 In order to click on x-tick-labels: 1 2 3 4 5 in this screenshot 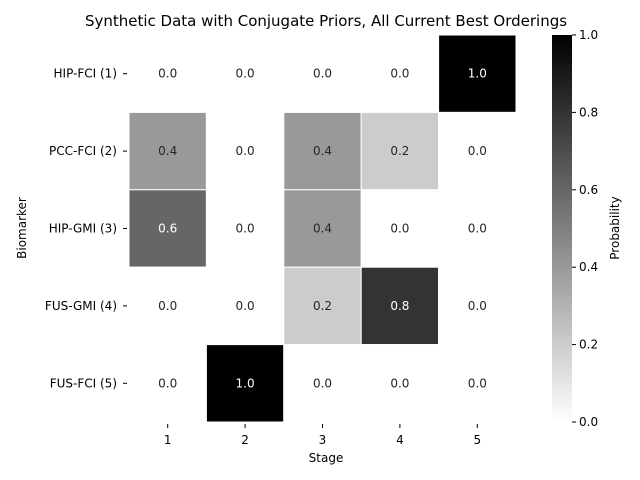, I will do `click(322, 435)`.